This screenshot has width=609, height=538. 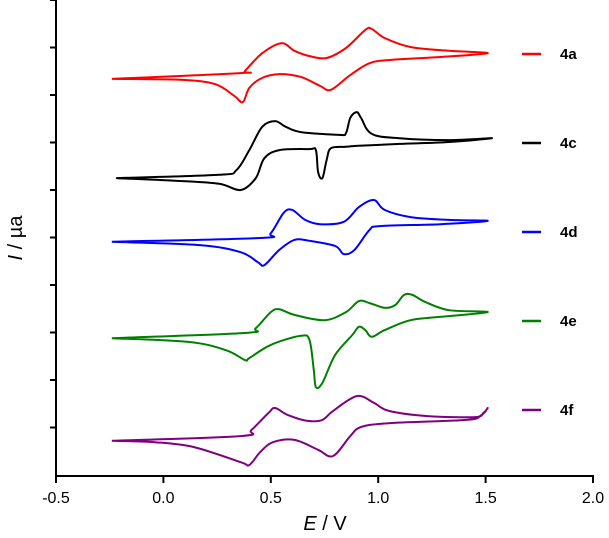 I want to click on x-tick-label: 0.5, so click(x=271, y=498).